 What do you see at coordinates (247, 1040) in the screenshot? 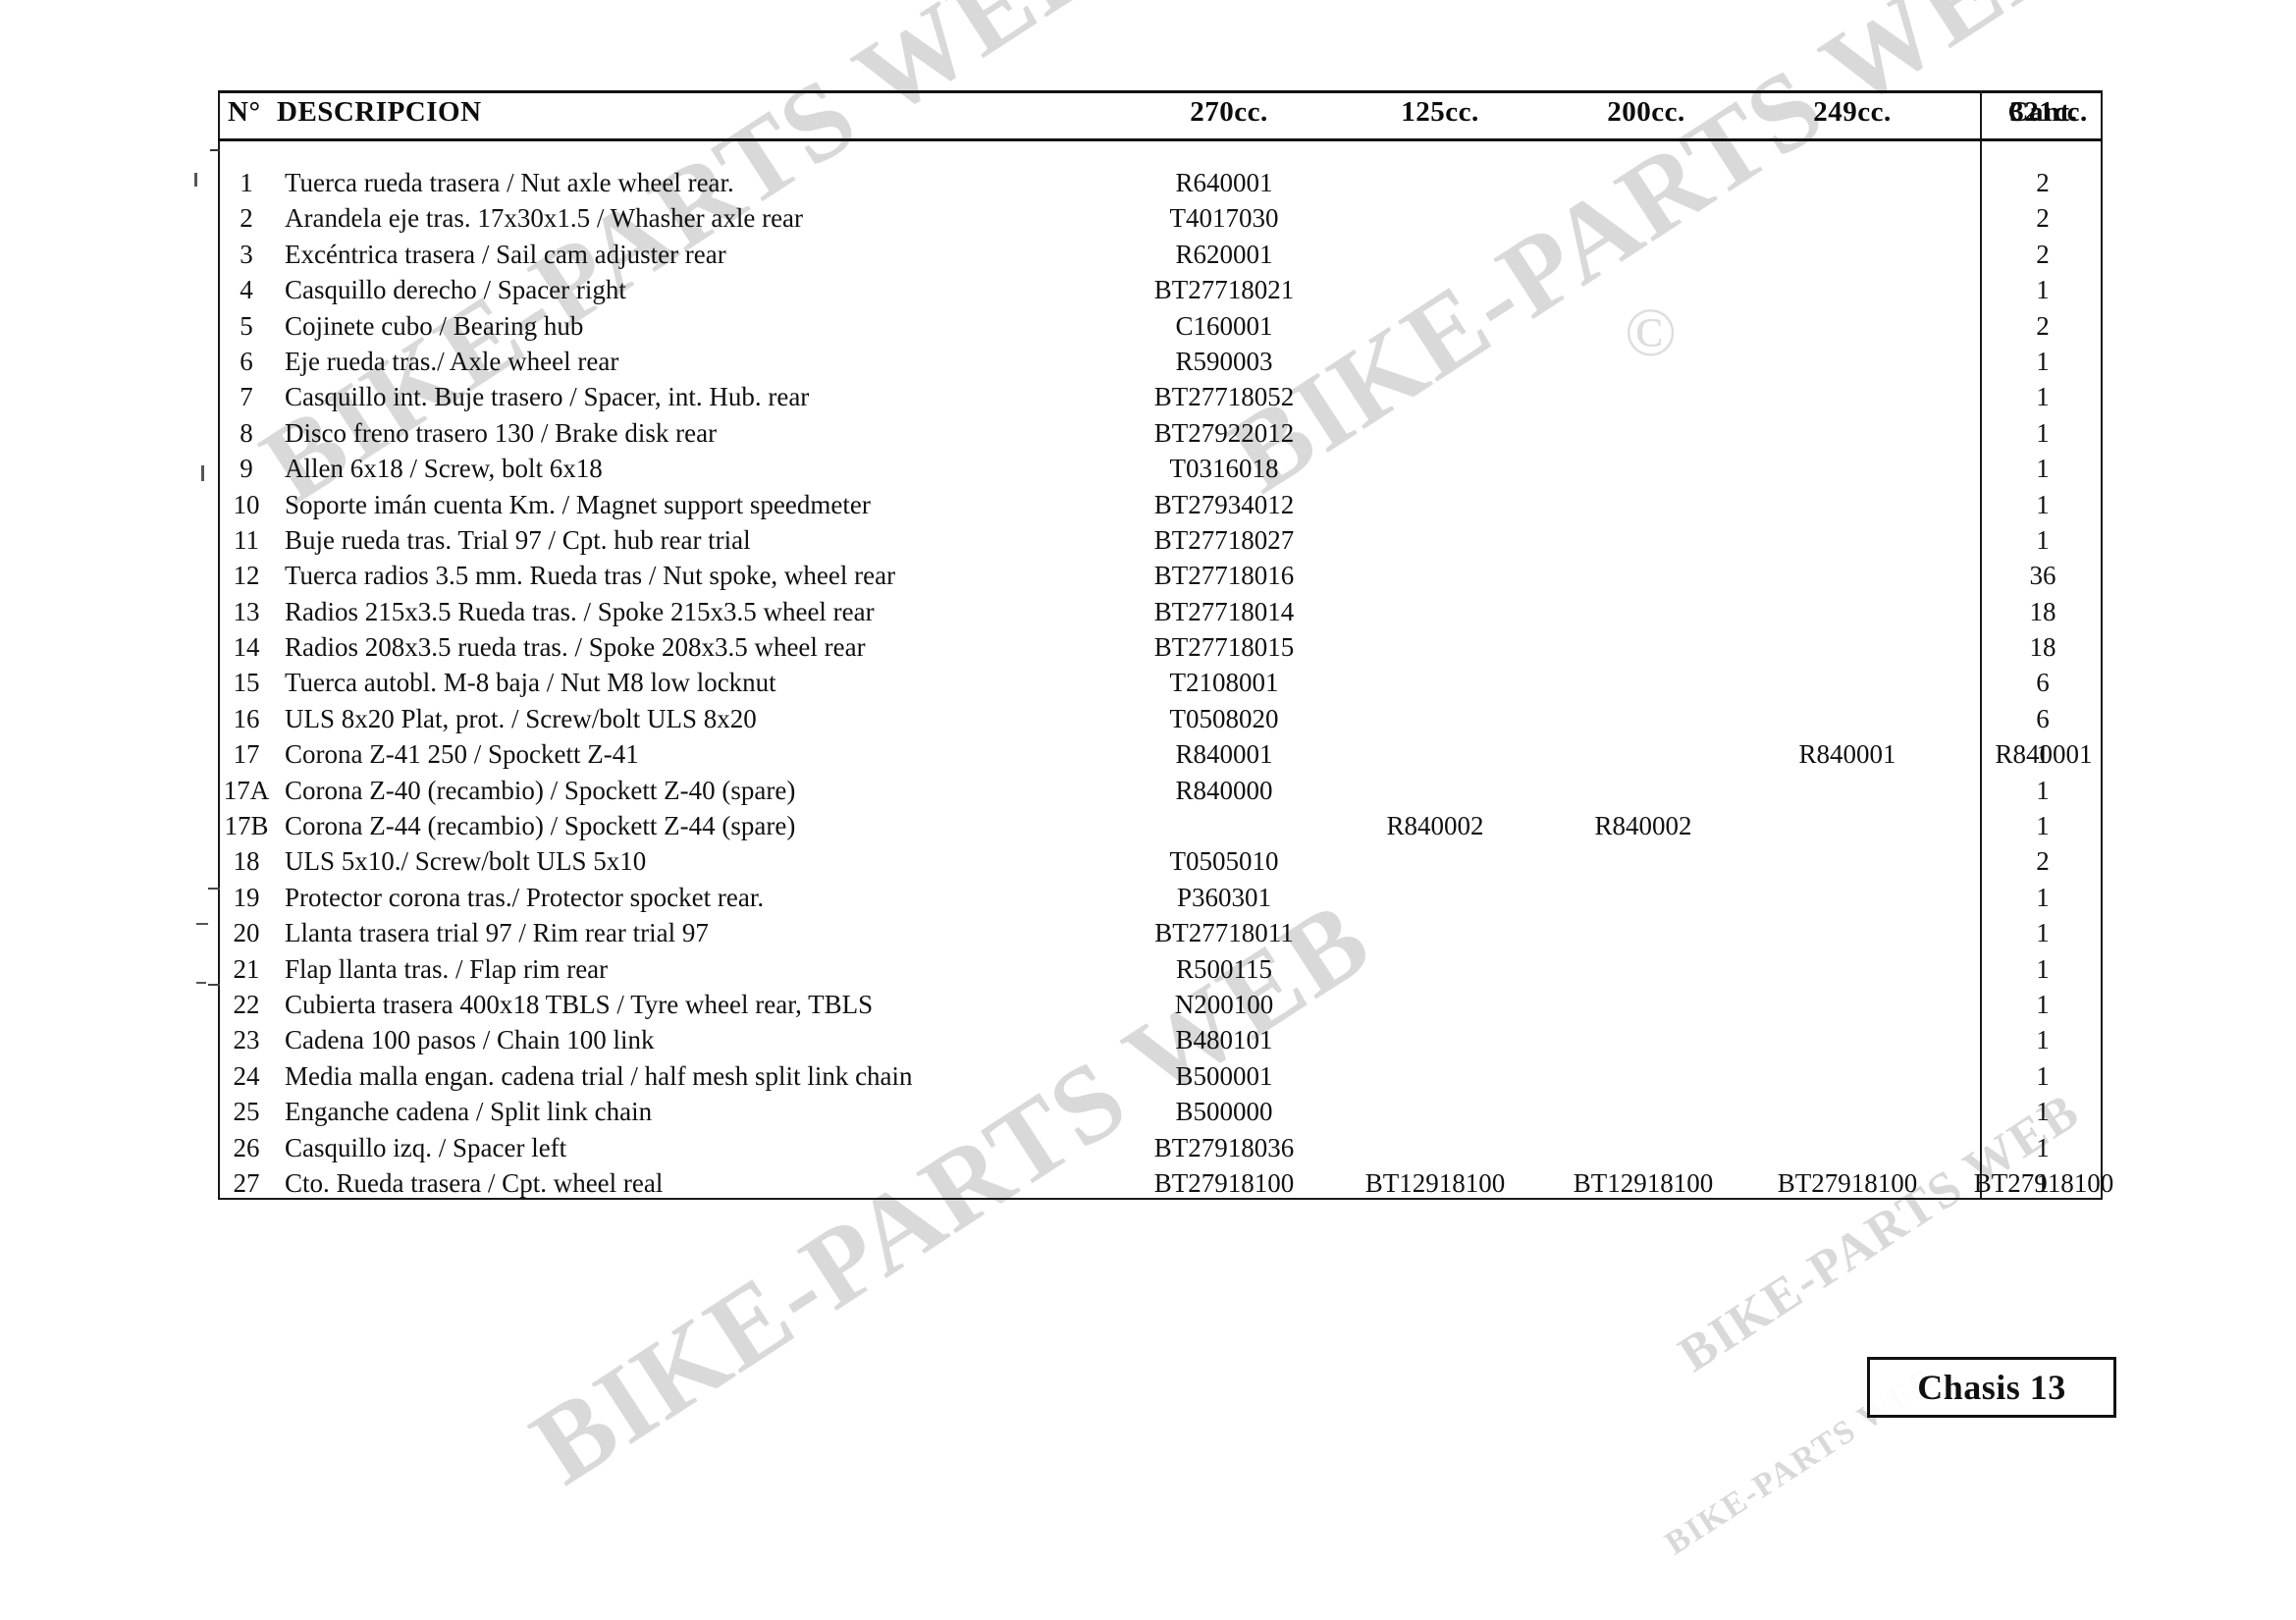
I see `row-number: 23` at bounding box center [247, 1040].